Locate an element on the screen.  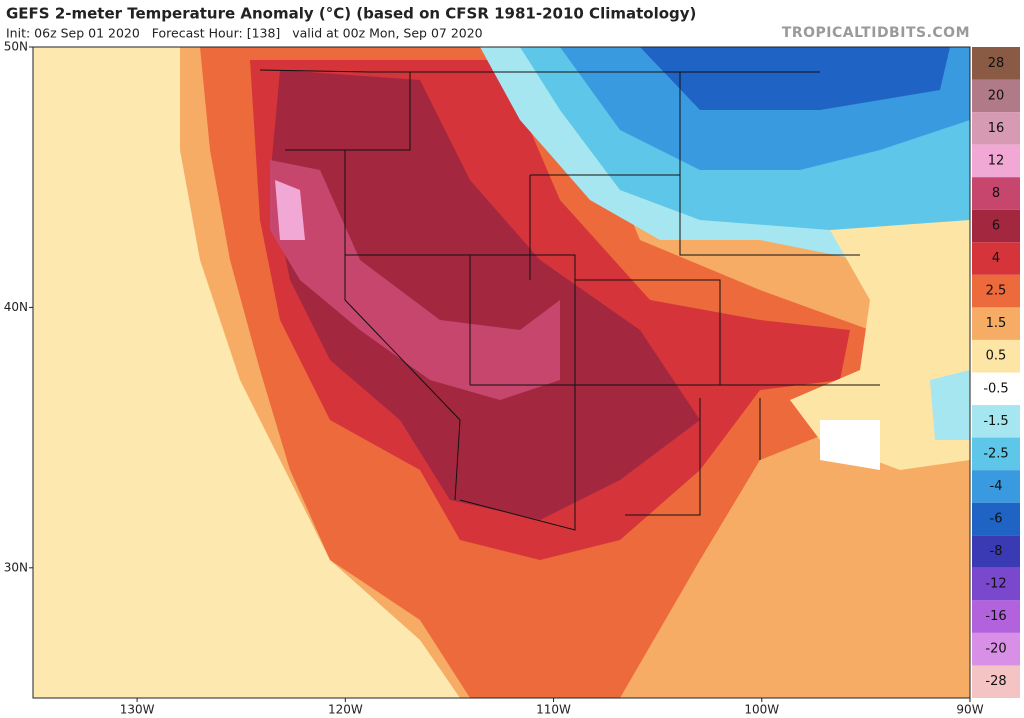
colorbar-label: 8 is located at coordinates (996, 193).